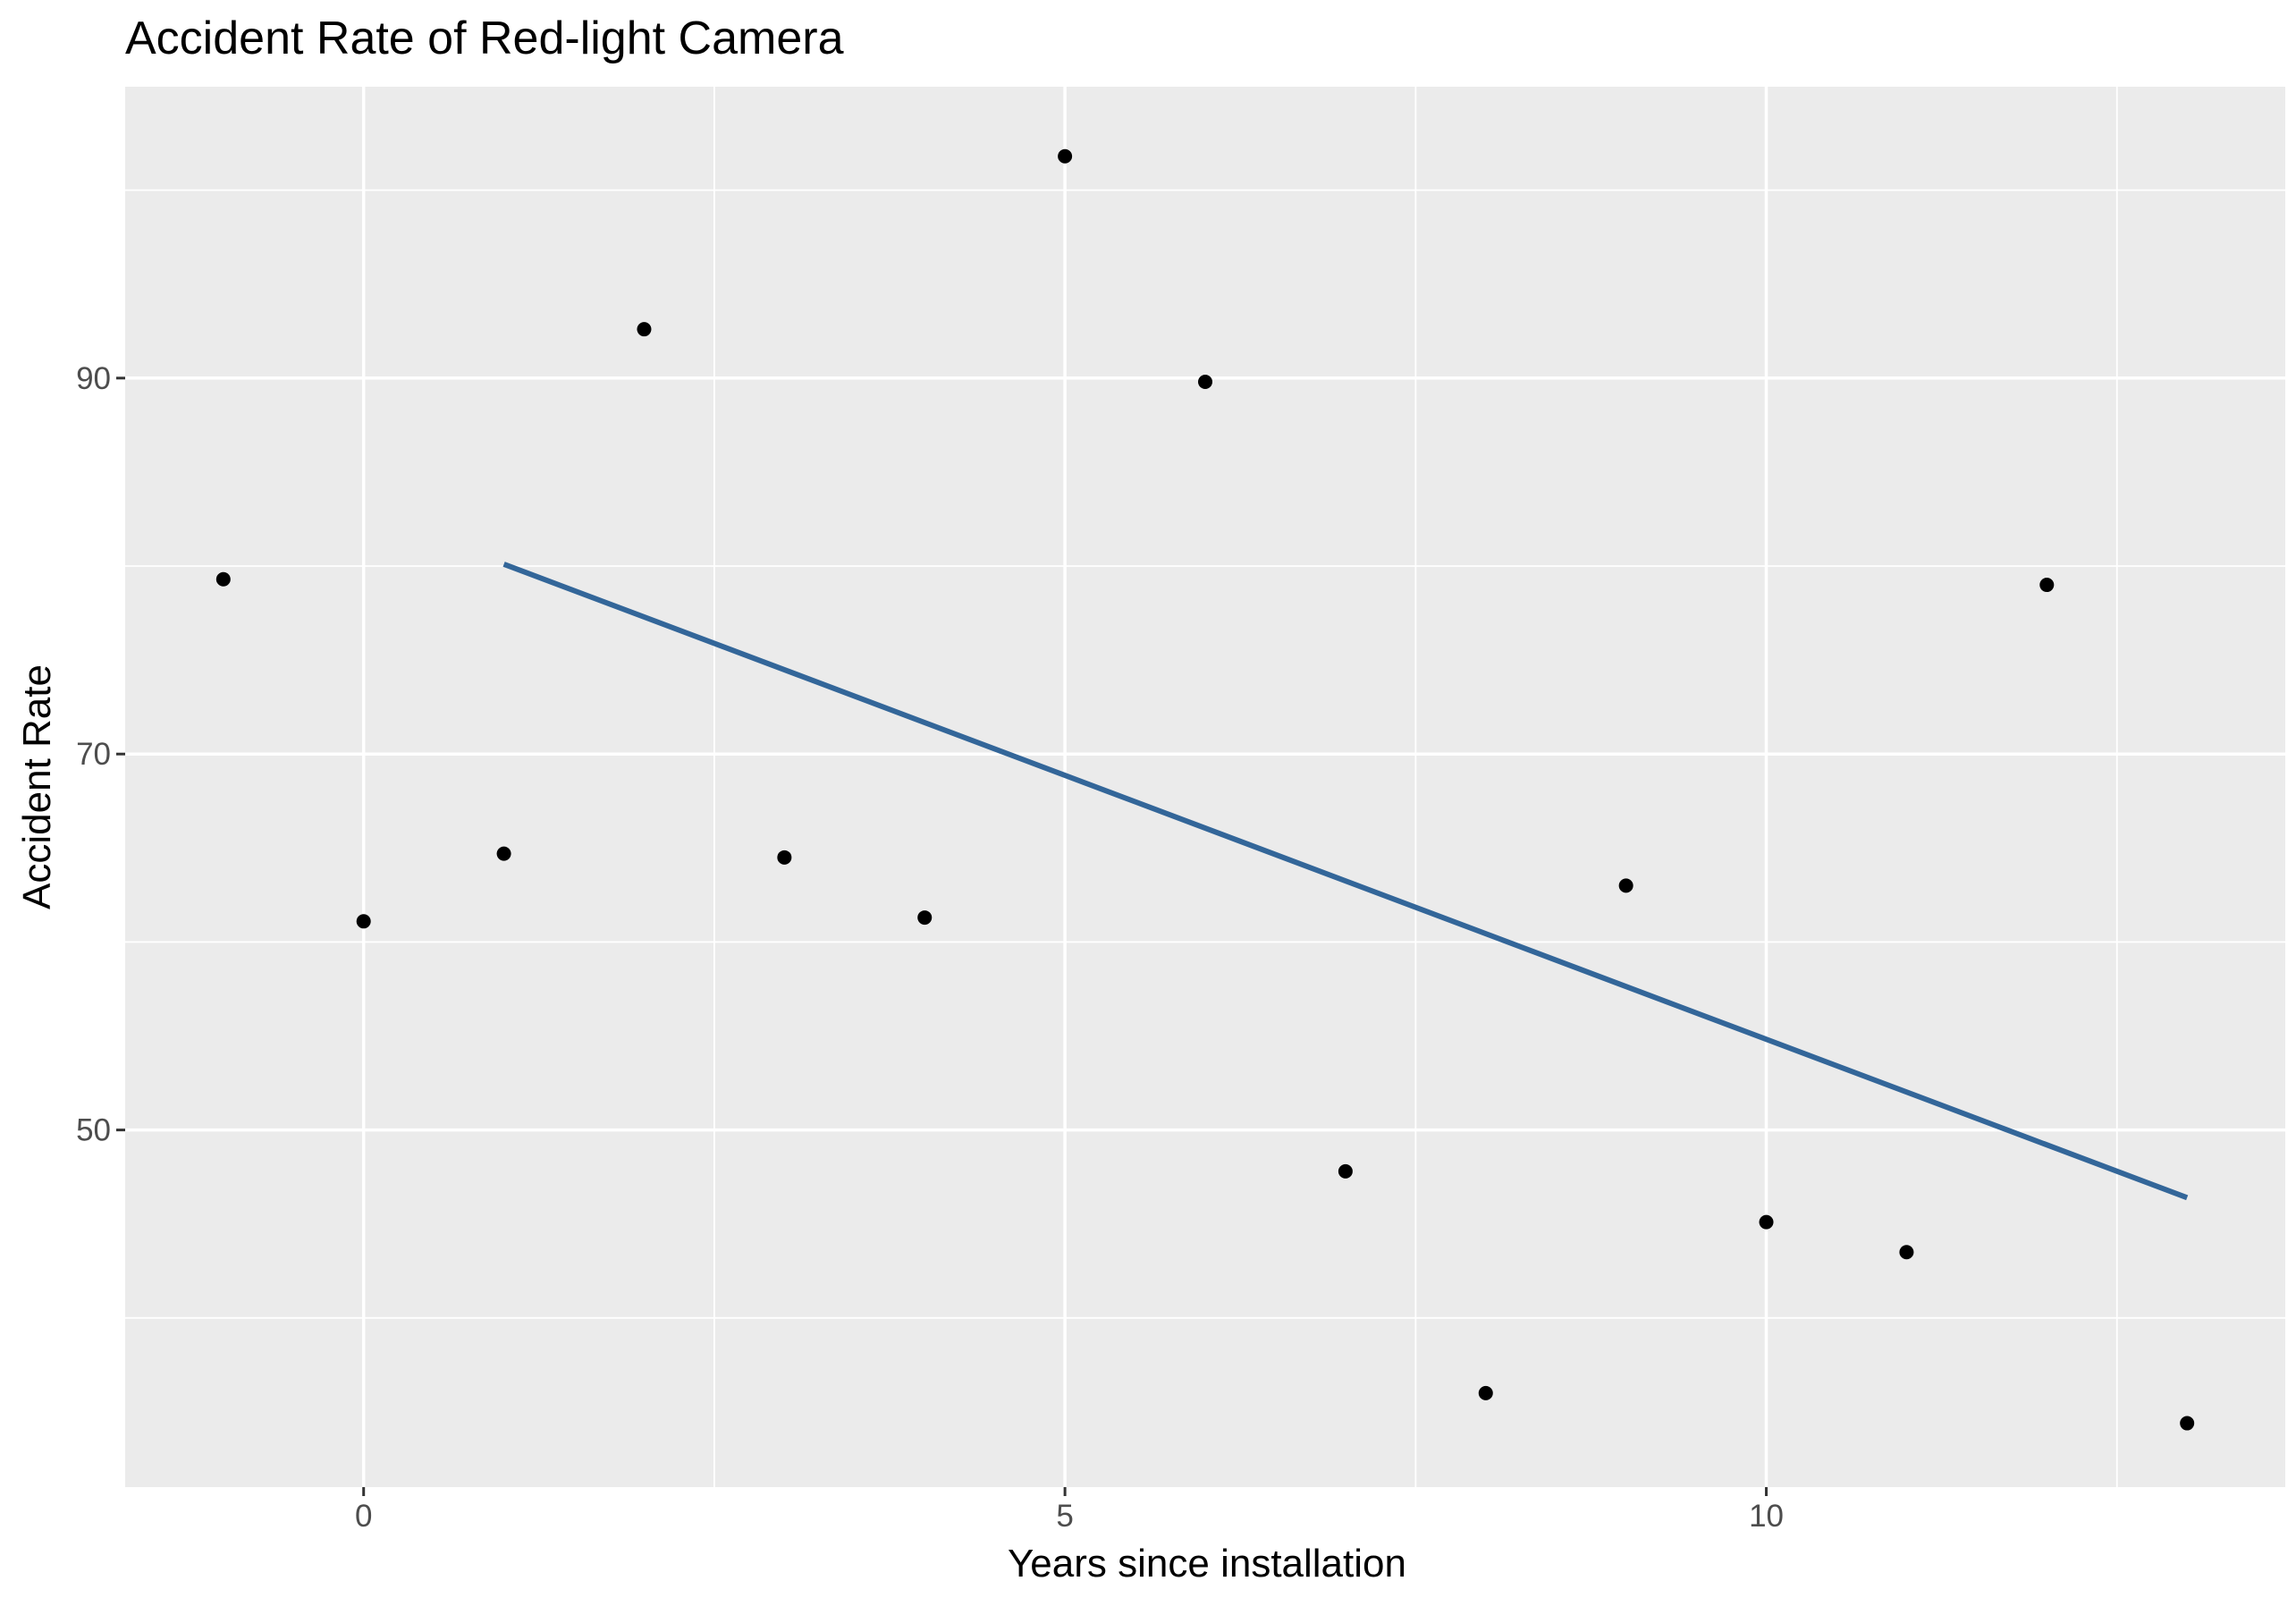 Image resolution: width=2296 pixels, height=1598 pixels. I want to click on x-tick-label: 5, so click(1064, 1516).